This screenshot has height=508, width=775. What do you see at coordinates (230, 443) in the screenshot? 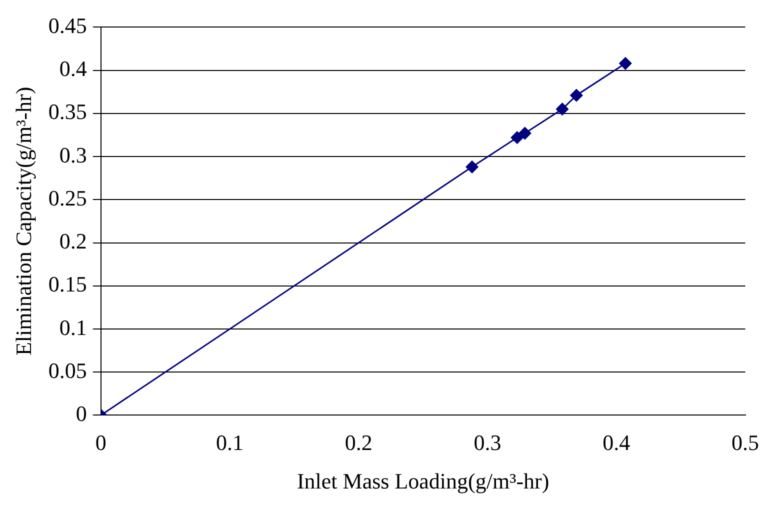
I see `x-tick-label: 0.1` at bounding box center [230, 443].